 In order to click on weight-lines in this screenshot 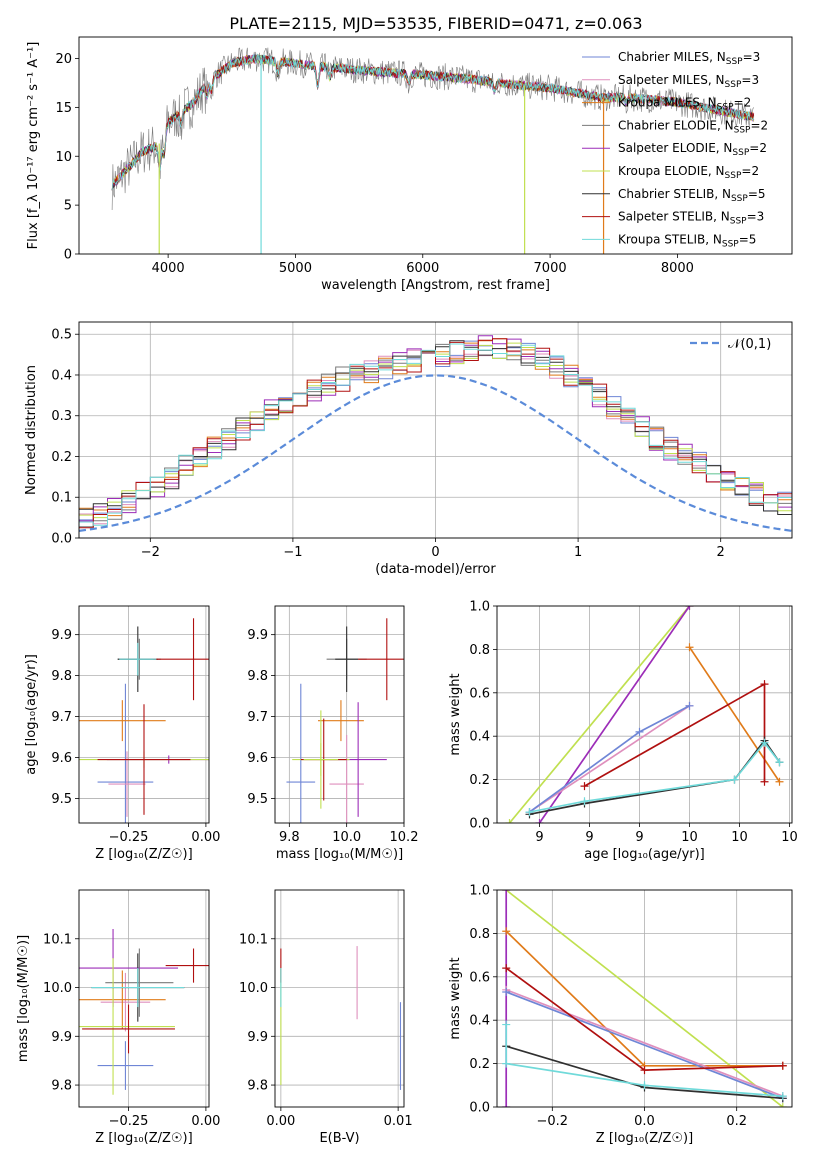, I will do `click(644, 998)`.